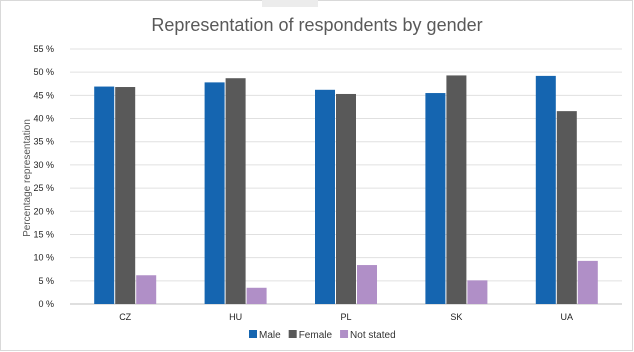  What do you see at coordinates (43, 211) in the screenshot?
I see `y-tick-label: 20 %` at bounding box center [43, 211].